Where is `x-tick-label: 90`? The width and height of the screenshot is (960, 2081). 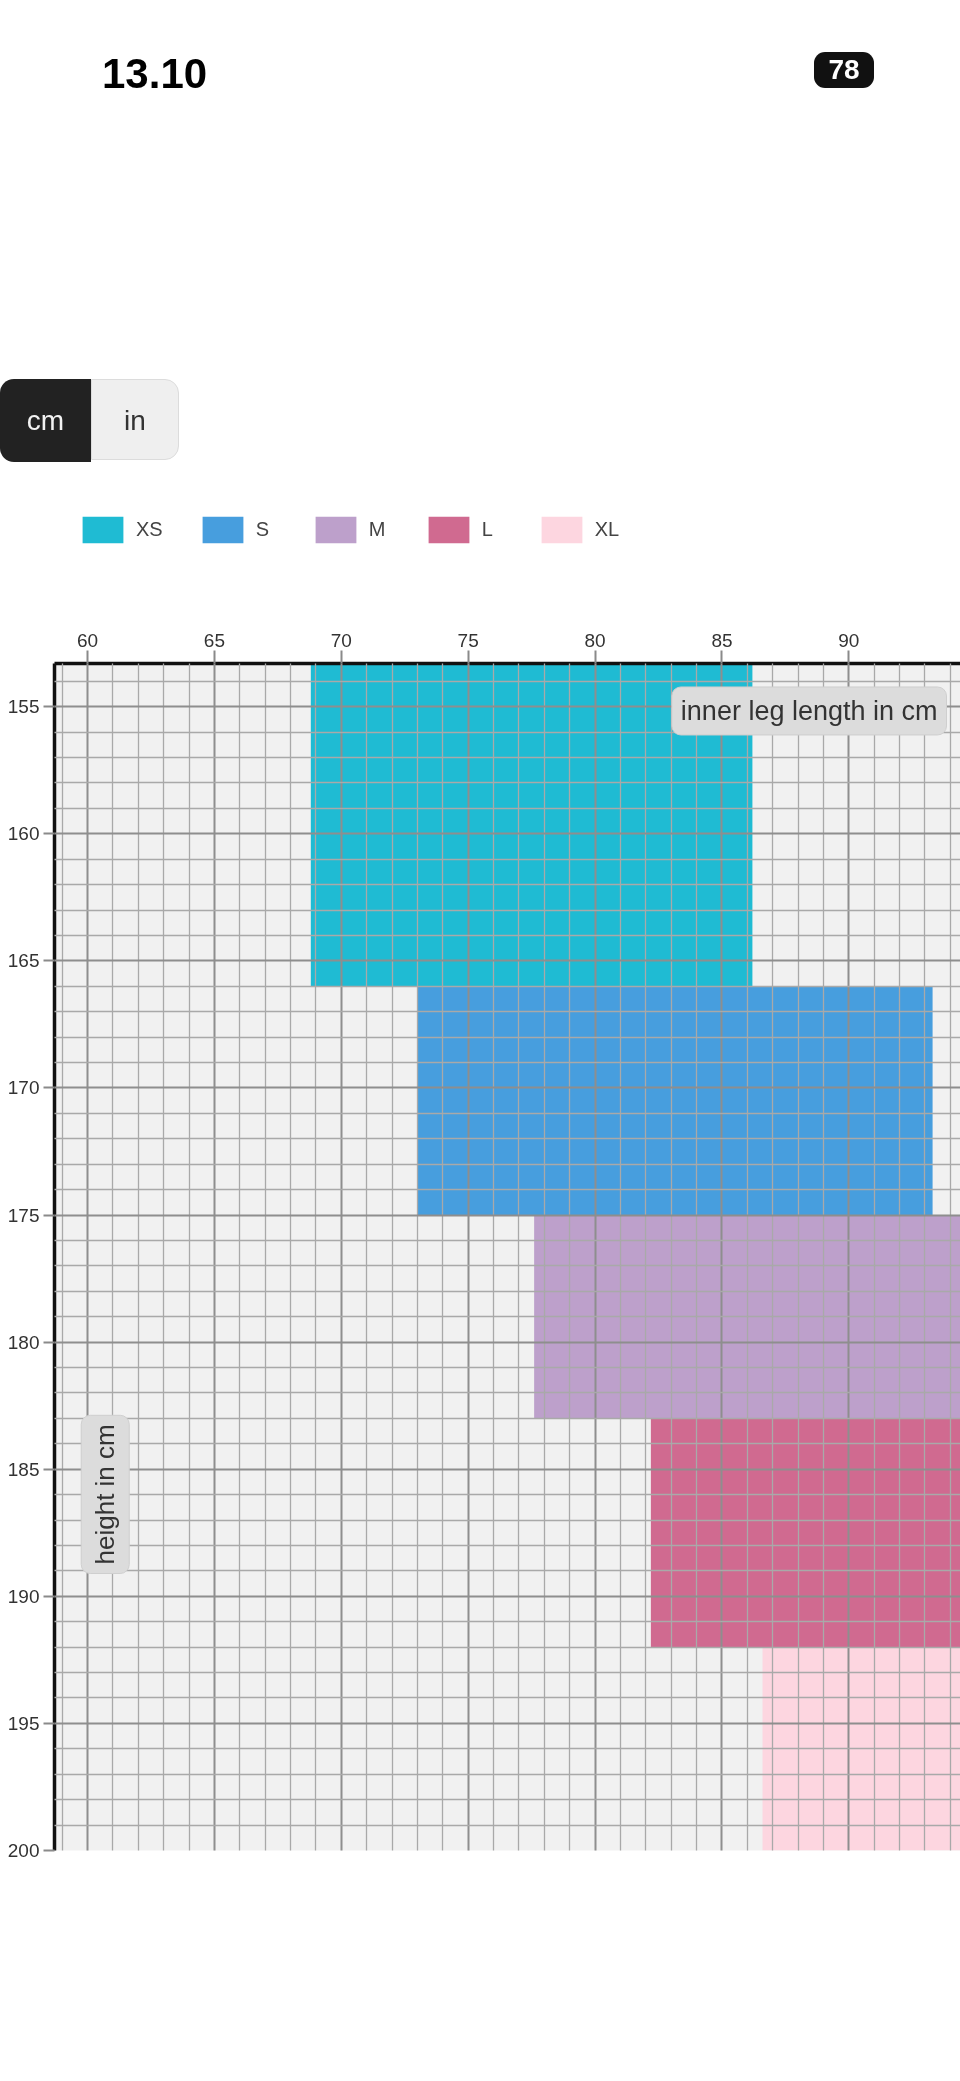
x-tick-label: 90 is located at coordinates (849, 640).